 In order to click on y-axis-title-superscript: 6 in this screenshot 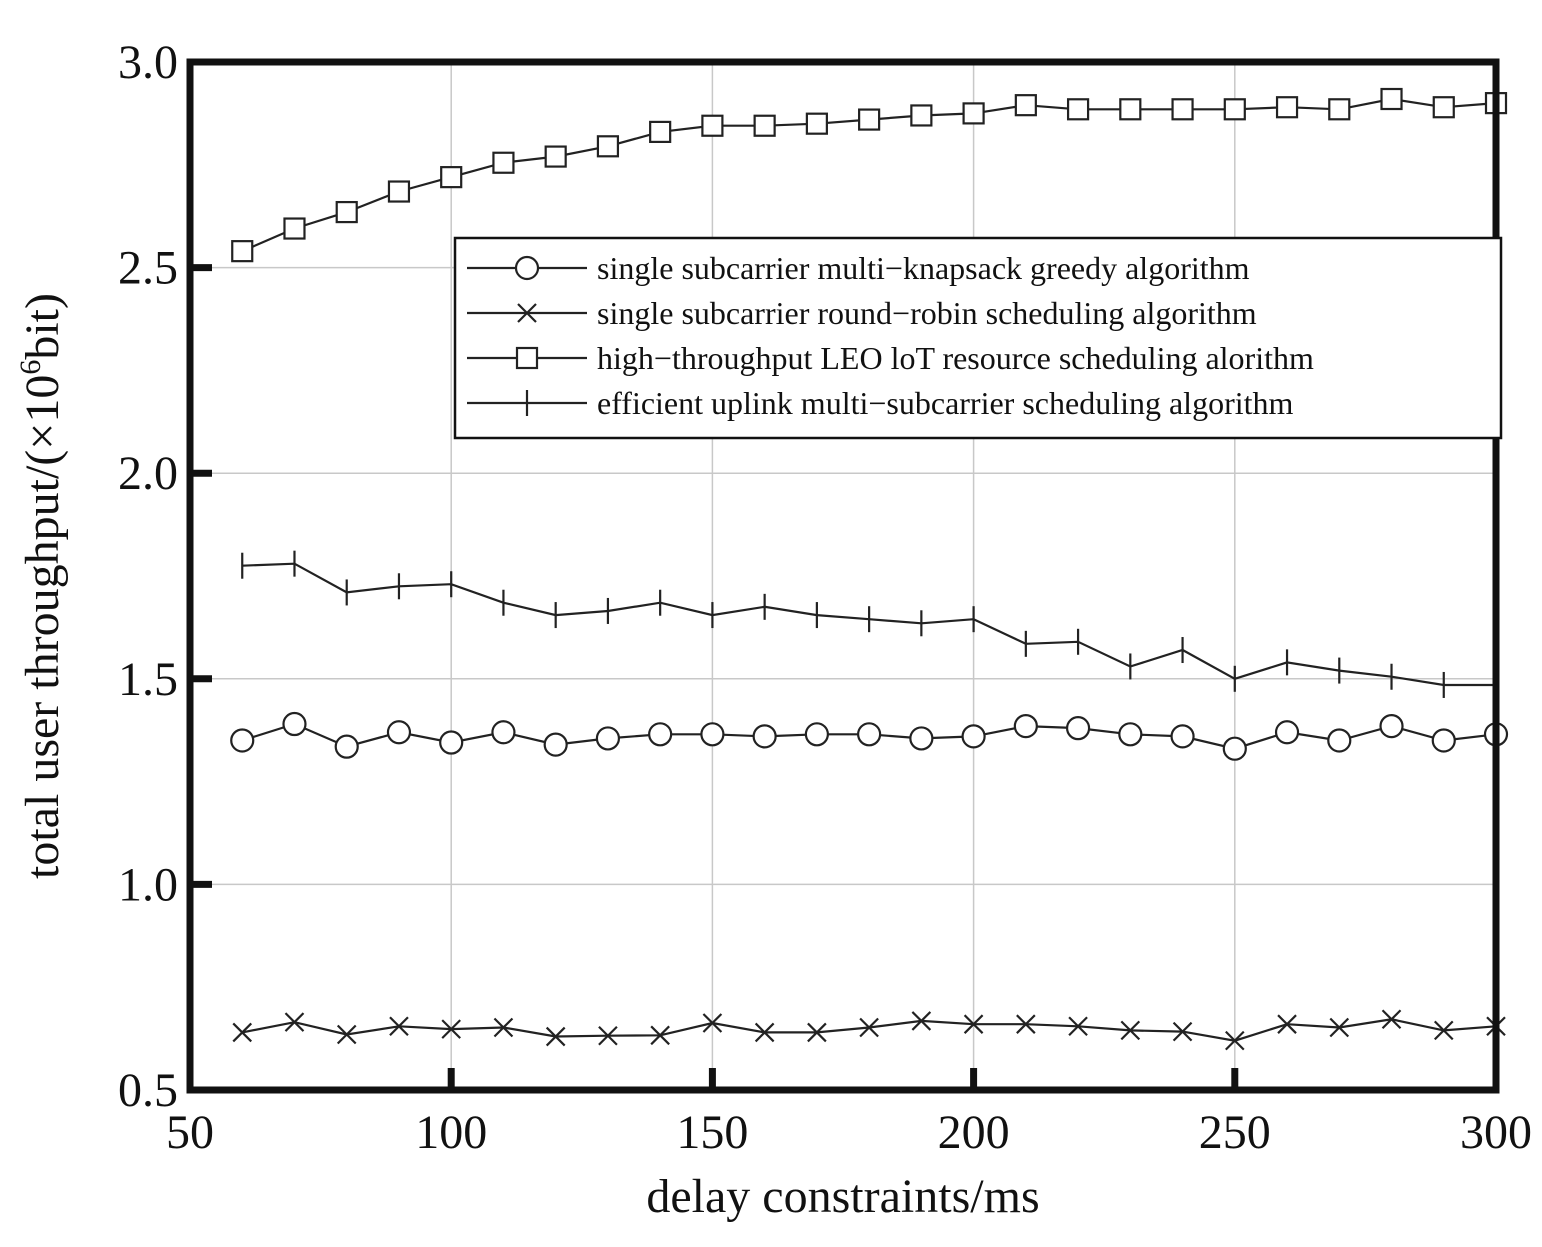, I will do `click(30, 367)`.